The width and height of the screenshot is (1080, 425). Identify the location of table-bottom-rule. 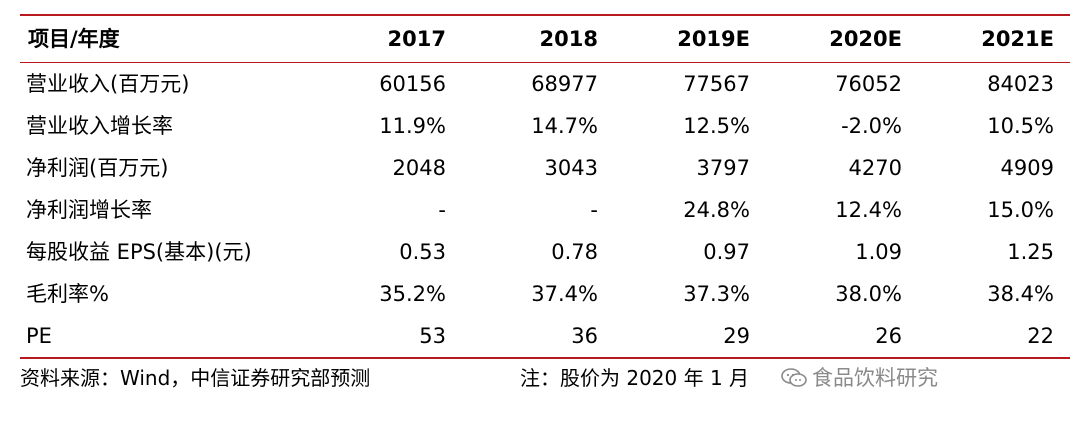
(545, 358).